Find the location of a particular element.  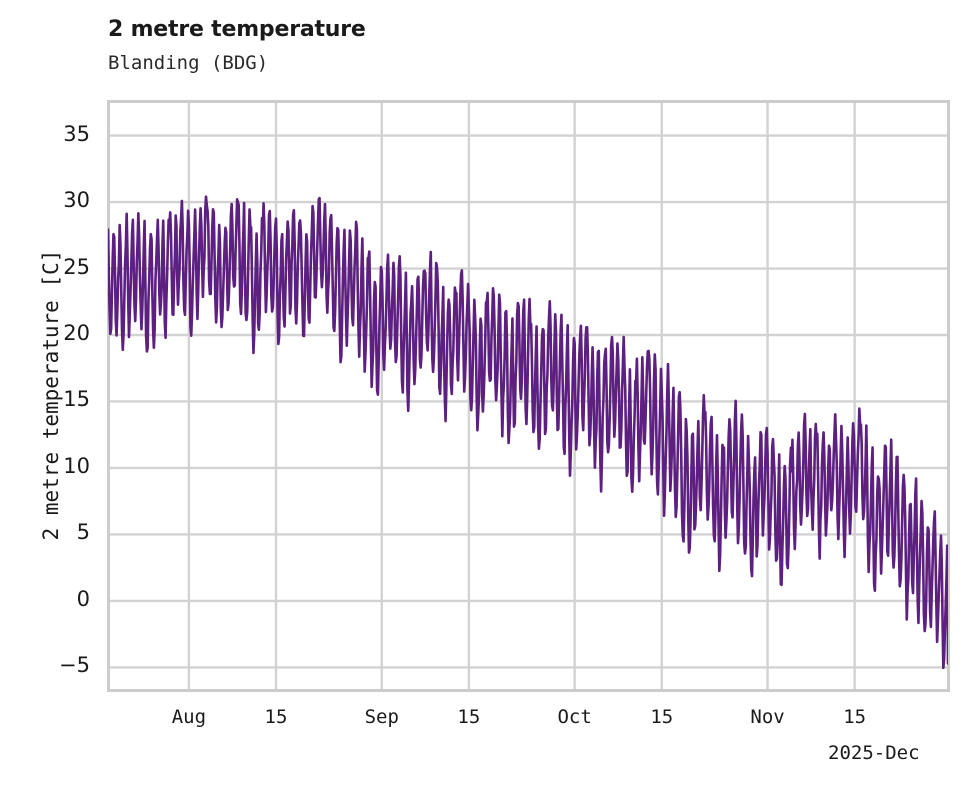

y-tick-label: −5 is located at coordinates (74, 665).